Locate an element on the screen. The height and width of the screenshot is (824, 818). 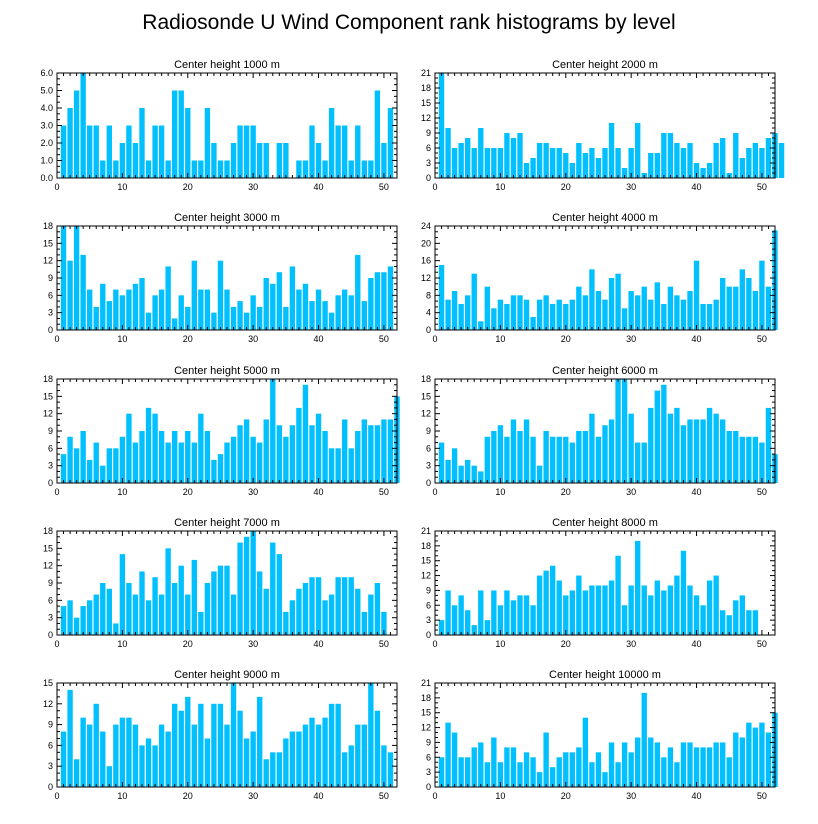
y-tick-label: 12 is located at coordinates (48, 414).